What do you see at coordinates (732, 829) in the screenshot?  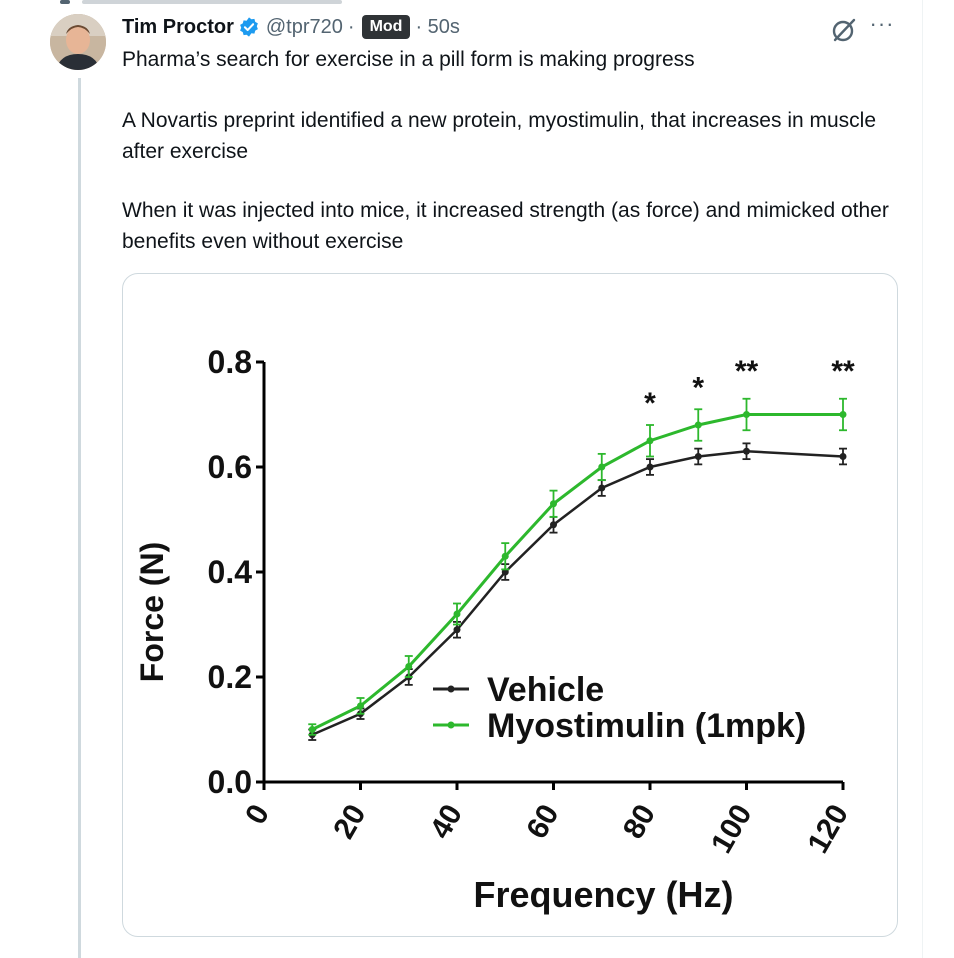 I see `x-tick-label: 100` at bounding box center [732, 829].